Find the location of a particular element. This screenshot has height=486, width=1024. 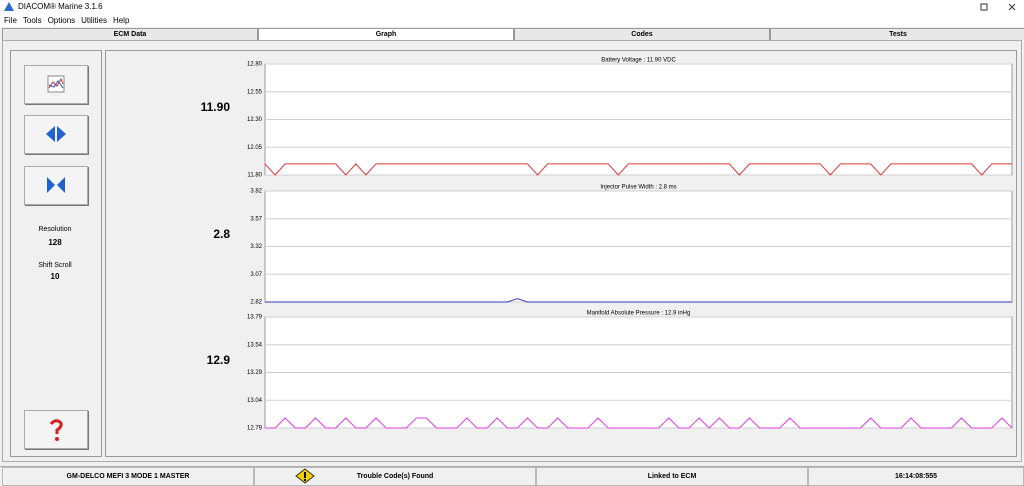

shift-value: 10 is located at coordinates (55, 276).